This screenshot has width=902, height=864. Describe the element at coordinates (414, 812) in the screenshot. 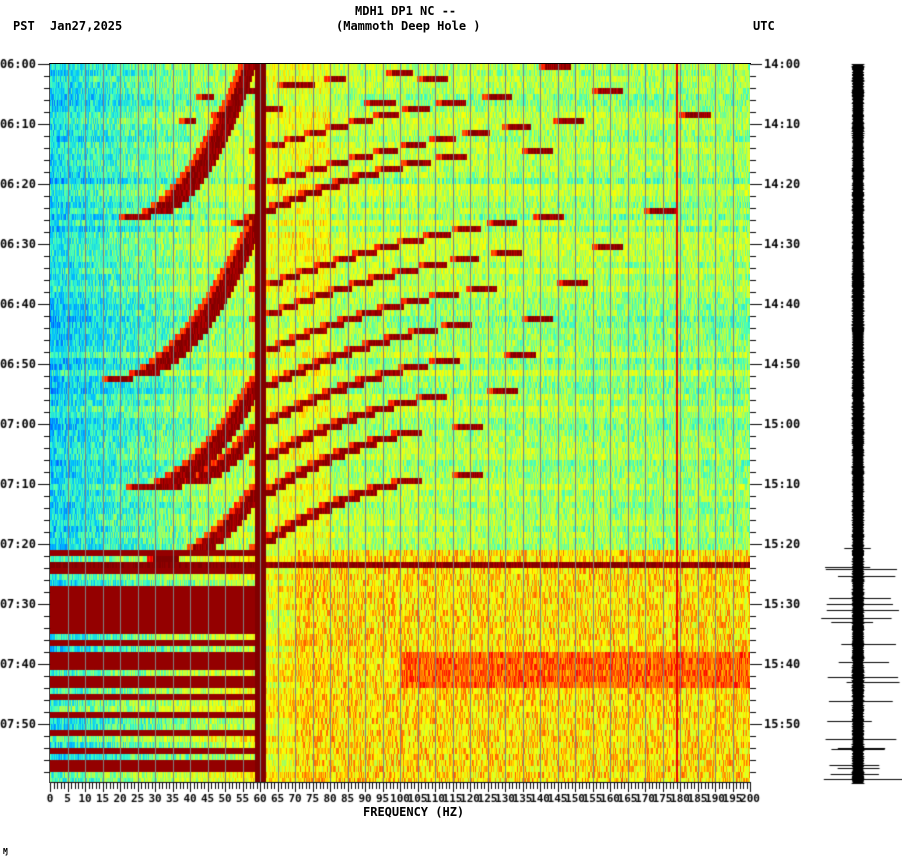

I see `x-axis-label: FREQUENCY (HZ)` at that location.